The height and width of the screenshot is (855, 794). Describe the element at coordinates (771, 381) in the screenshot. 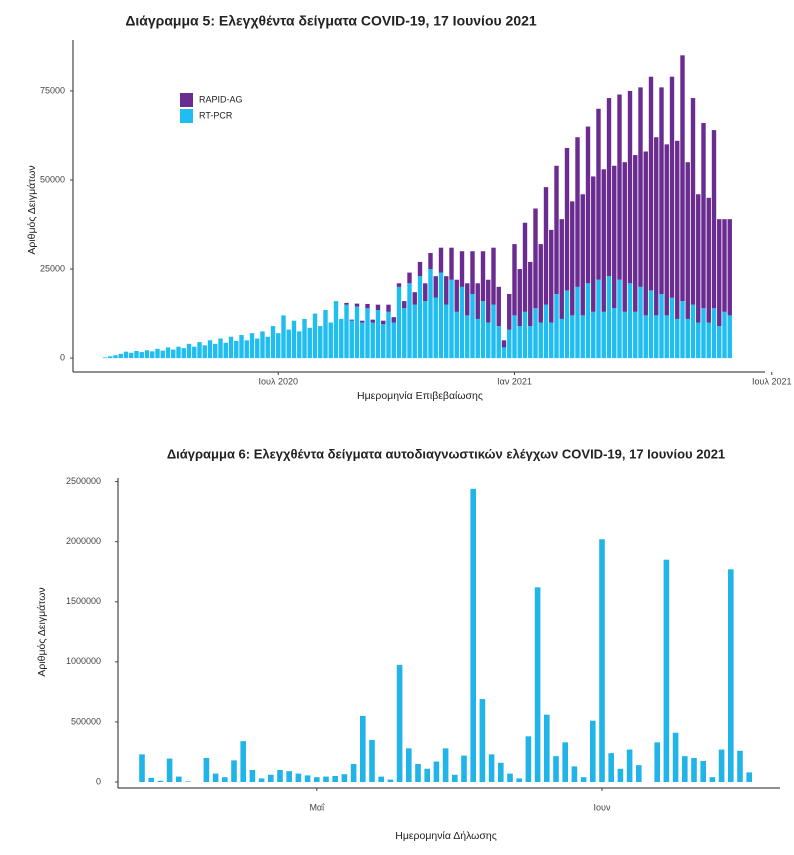

I see `x-tick-label: Ιουλ 2021` at that location.